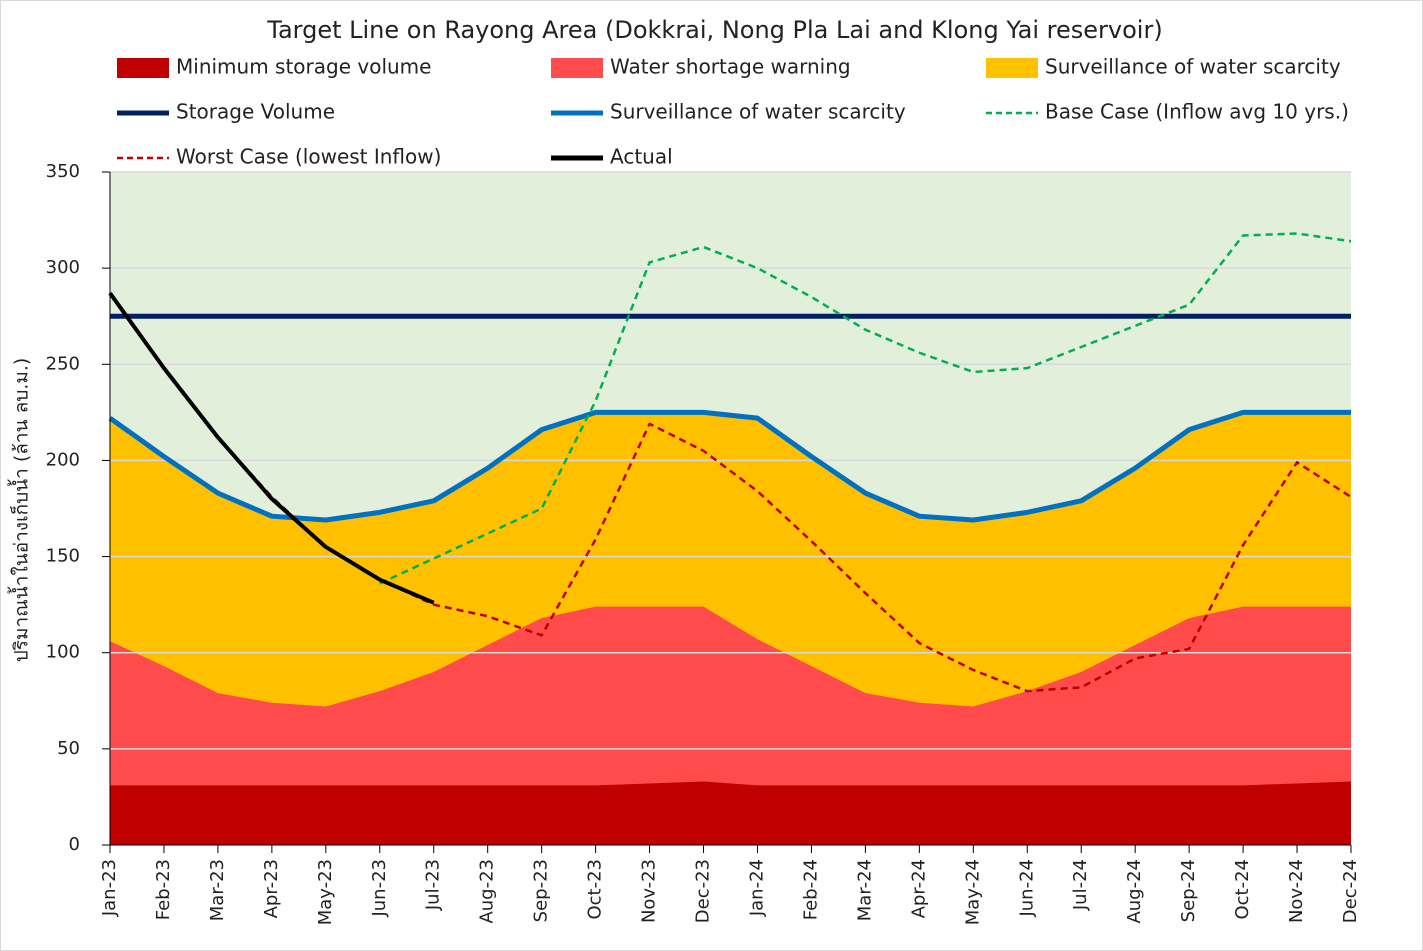 The image size is (1423, 951). Describe the element at coordinates (1026, 888) in the screenshot. I see `x-tick-label: Jun-24` at that location.